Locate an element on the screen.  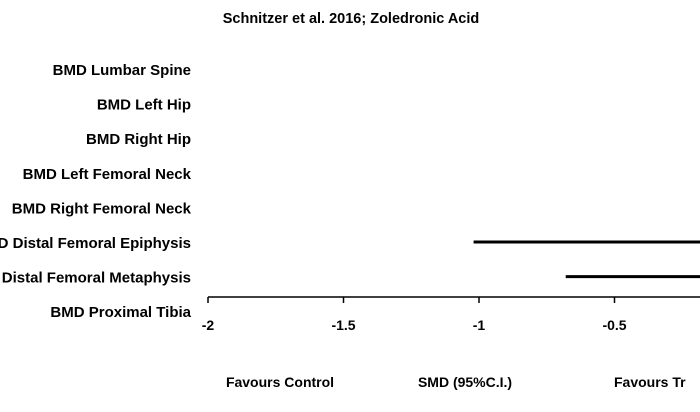
x-tick-label: -1 is located at coordinates (479, 325).